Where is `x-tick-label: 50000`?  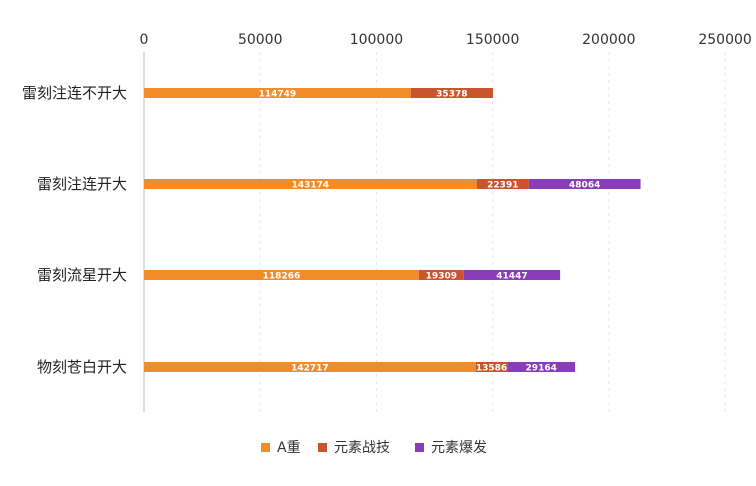 x-tick-label: 50000 is located at coordinates (260, 40).